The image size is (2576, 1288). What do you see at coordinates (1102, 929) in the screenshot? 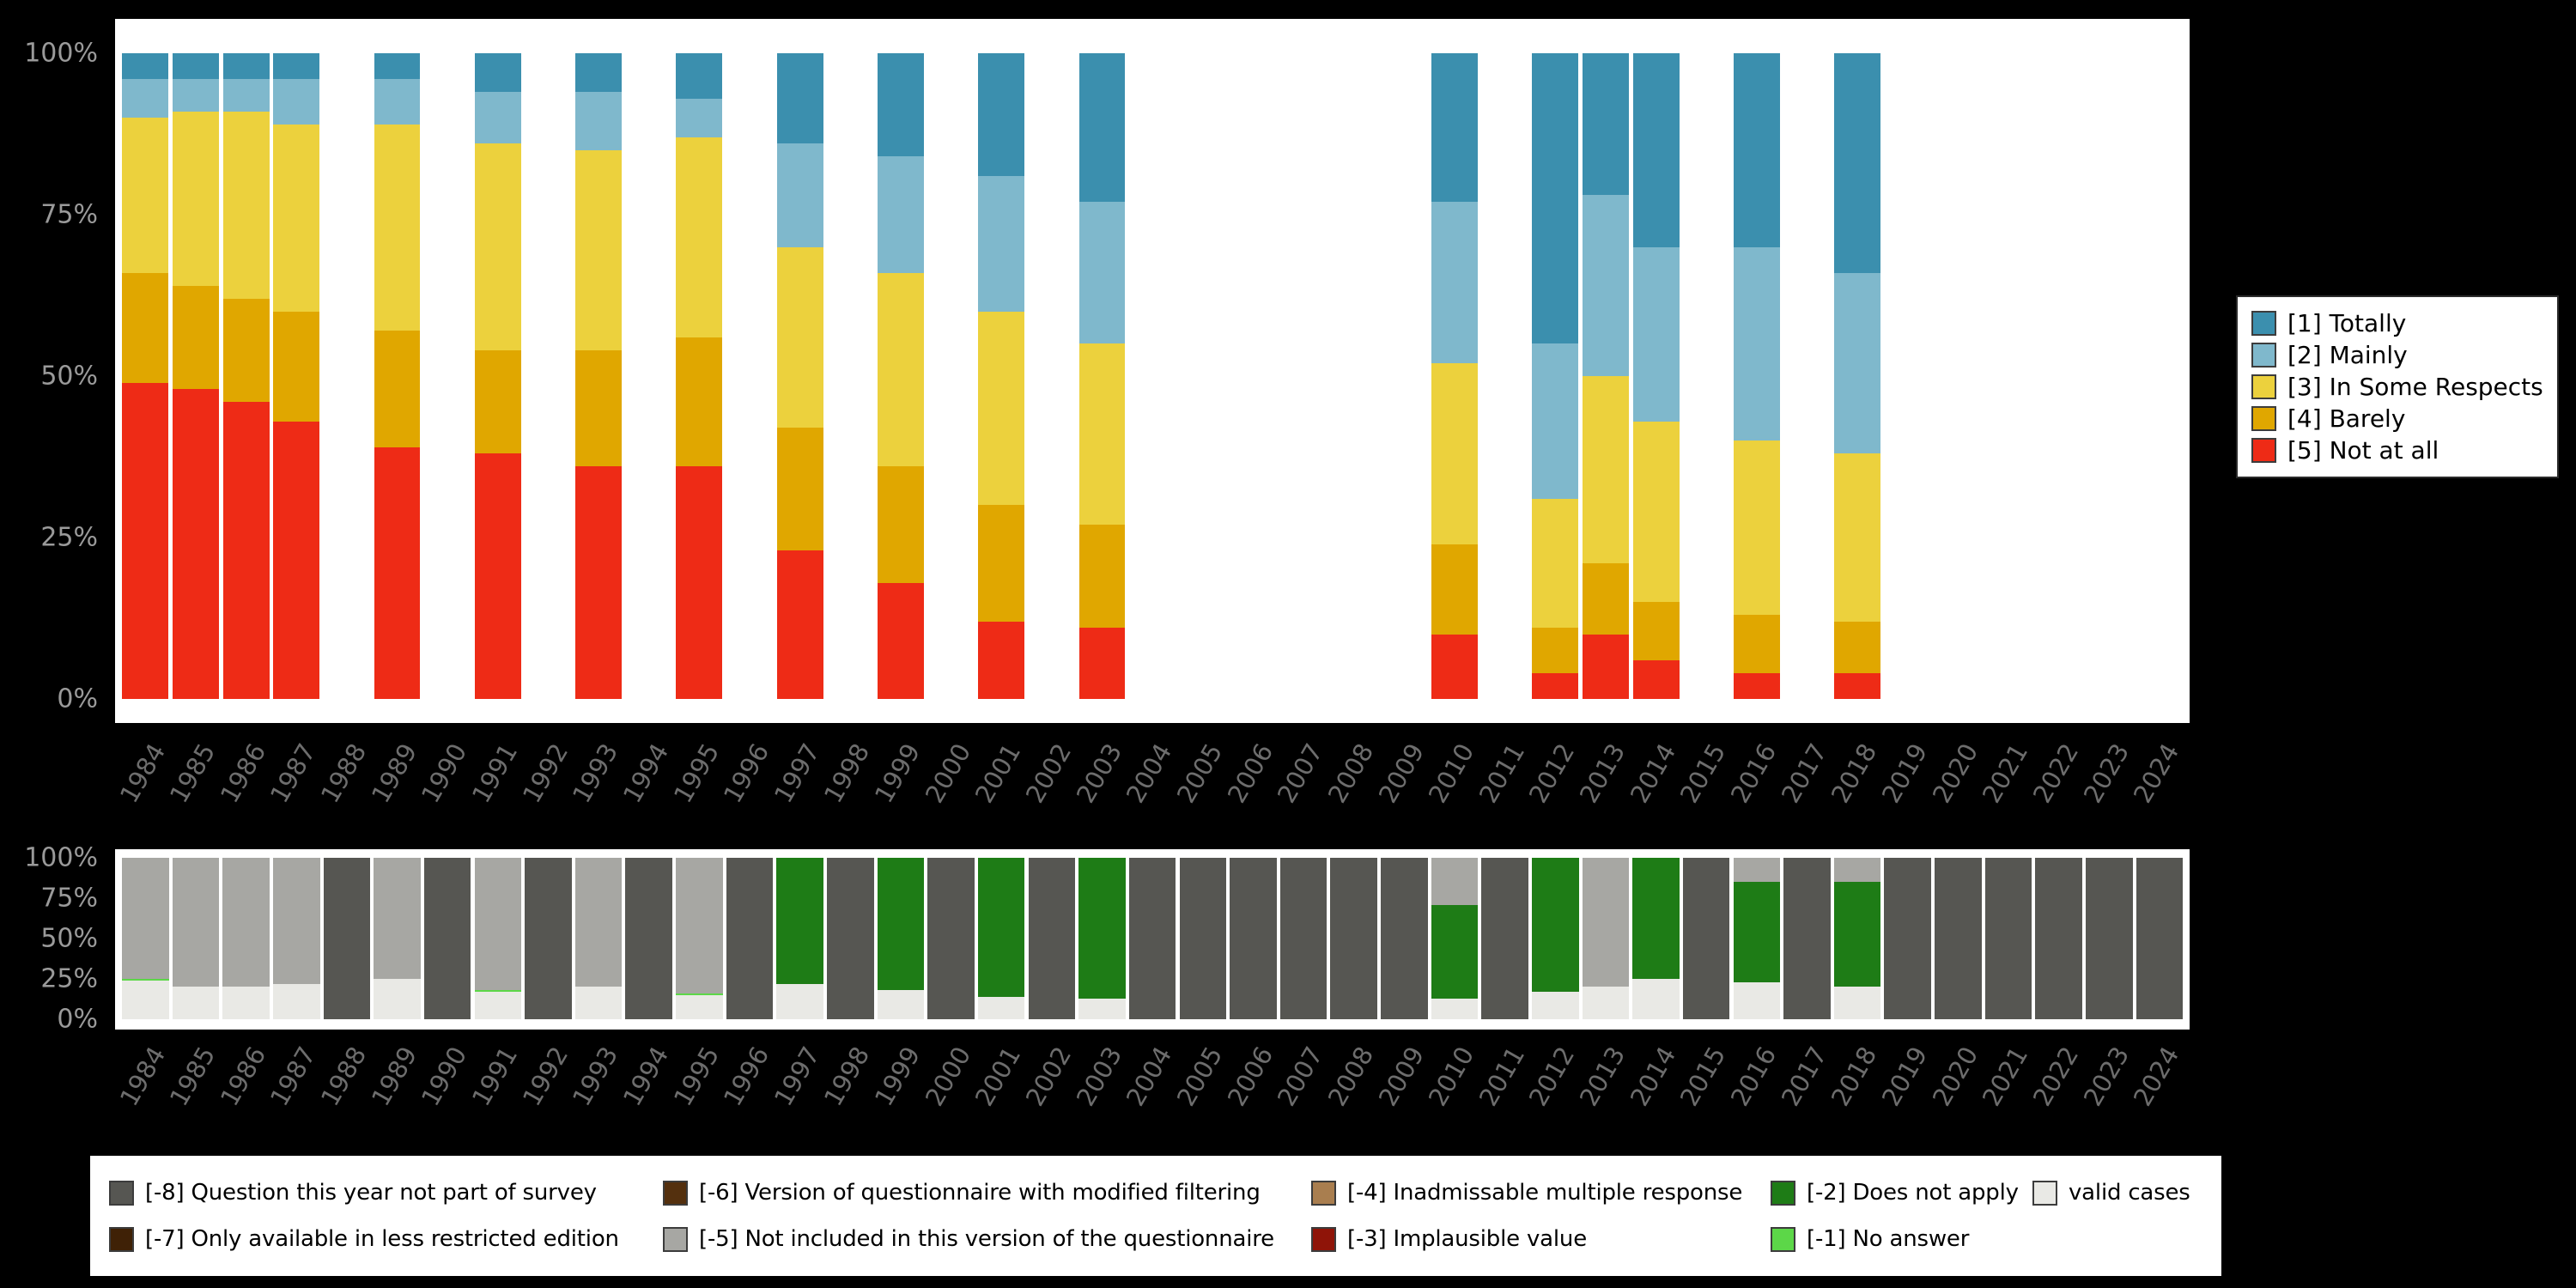
I see `segment-does_not_apply-2003` at bounding box center [1102, 929].